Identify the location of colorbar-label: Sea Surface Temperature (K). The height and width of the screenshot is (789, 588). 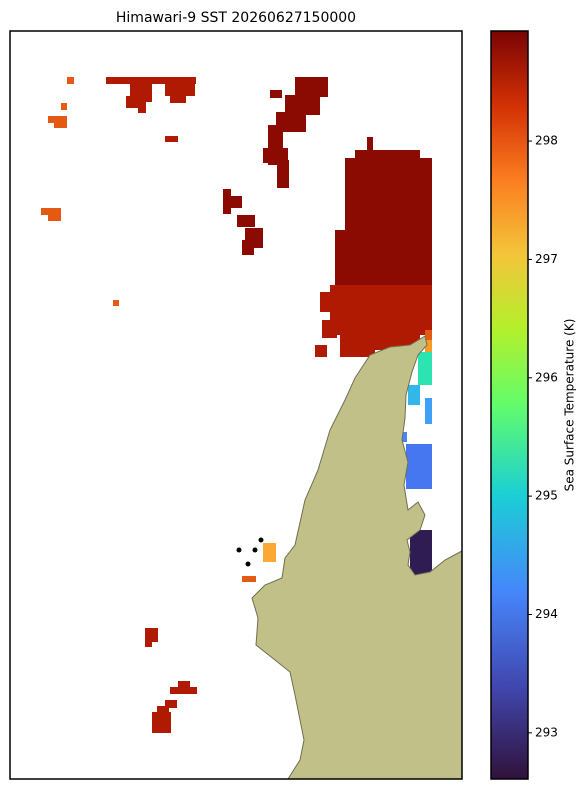
(570, 405).